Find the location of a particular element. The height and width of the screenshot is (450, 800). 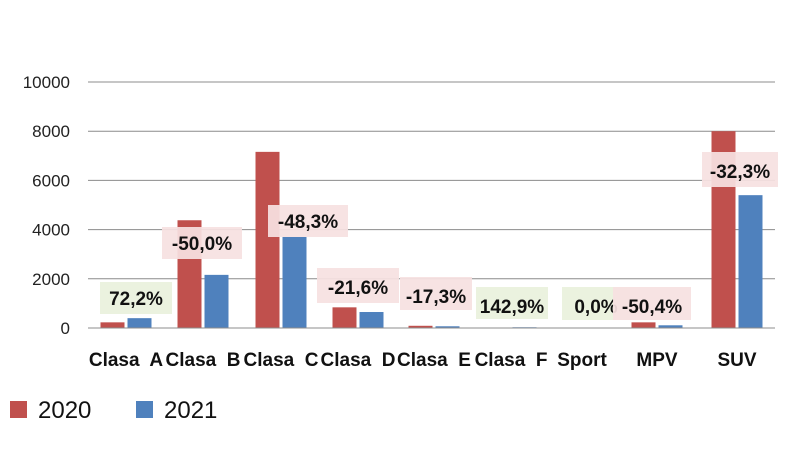

x-tick-label: Sport is located at coordinates (582, 360).